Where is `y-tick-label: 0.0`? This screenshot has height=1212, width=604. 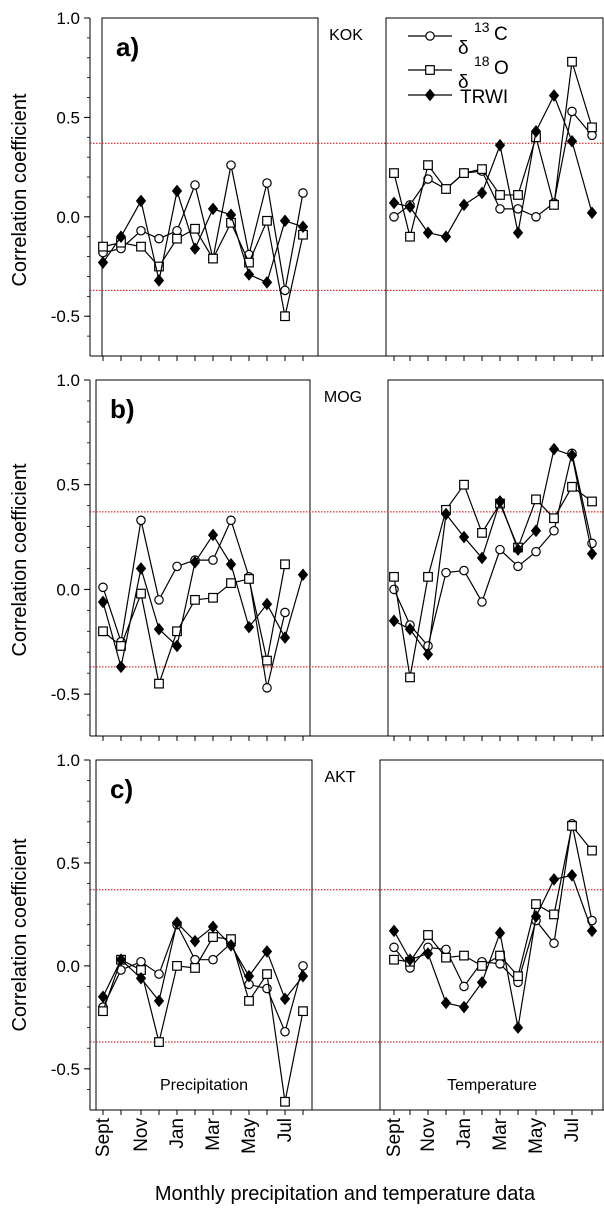
y-tick-label: 0.0 is located at coordinates (68, 217).